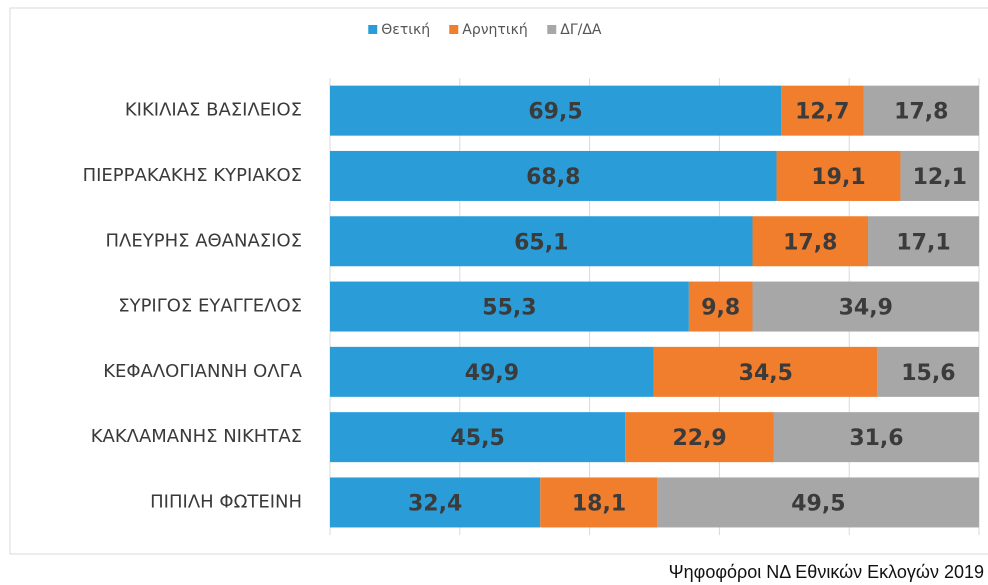 The image size is (988, 585). I want to click on data-label: 17,1, so click(923, 242).